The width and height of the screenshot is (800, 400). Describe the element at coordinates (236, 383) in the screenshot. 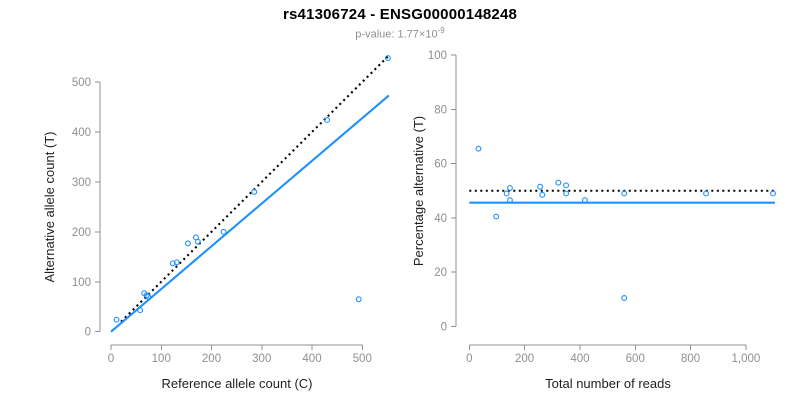

I see `x-axis-title: Reference allele count (C)` at that location.